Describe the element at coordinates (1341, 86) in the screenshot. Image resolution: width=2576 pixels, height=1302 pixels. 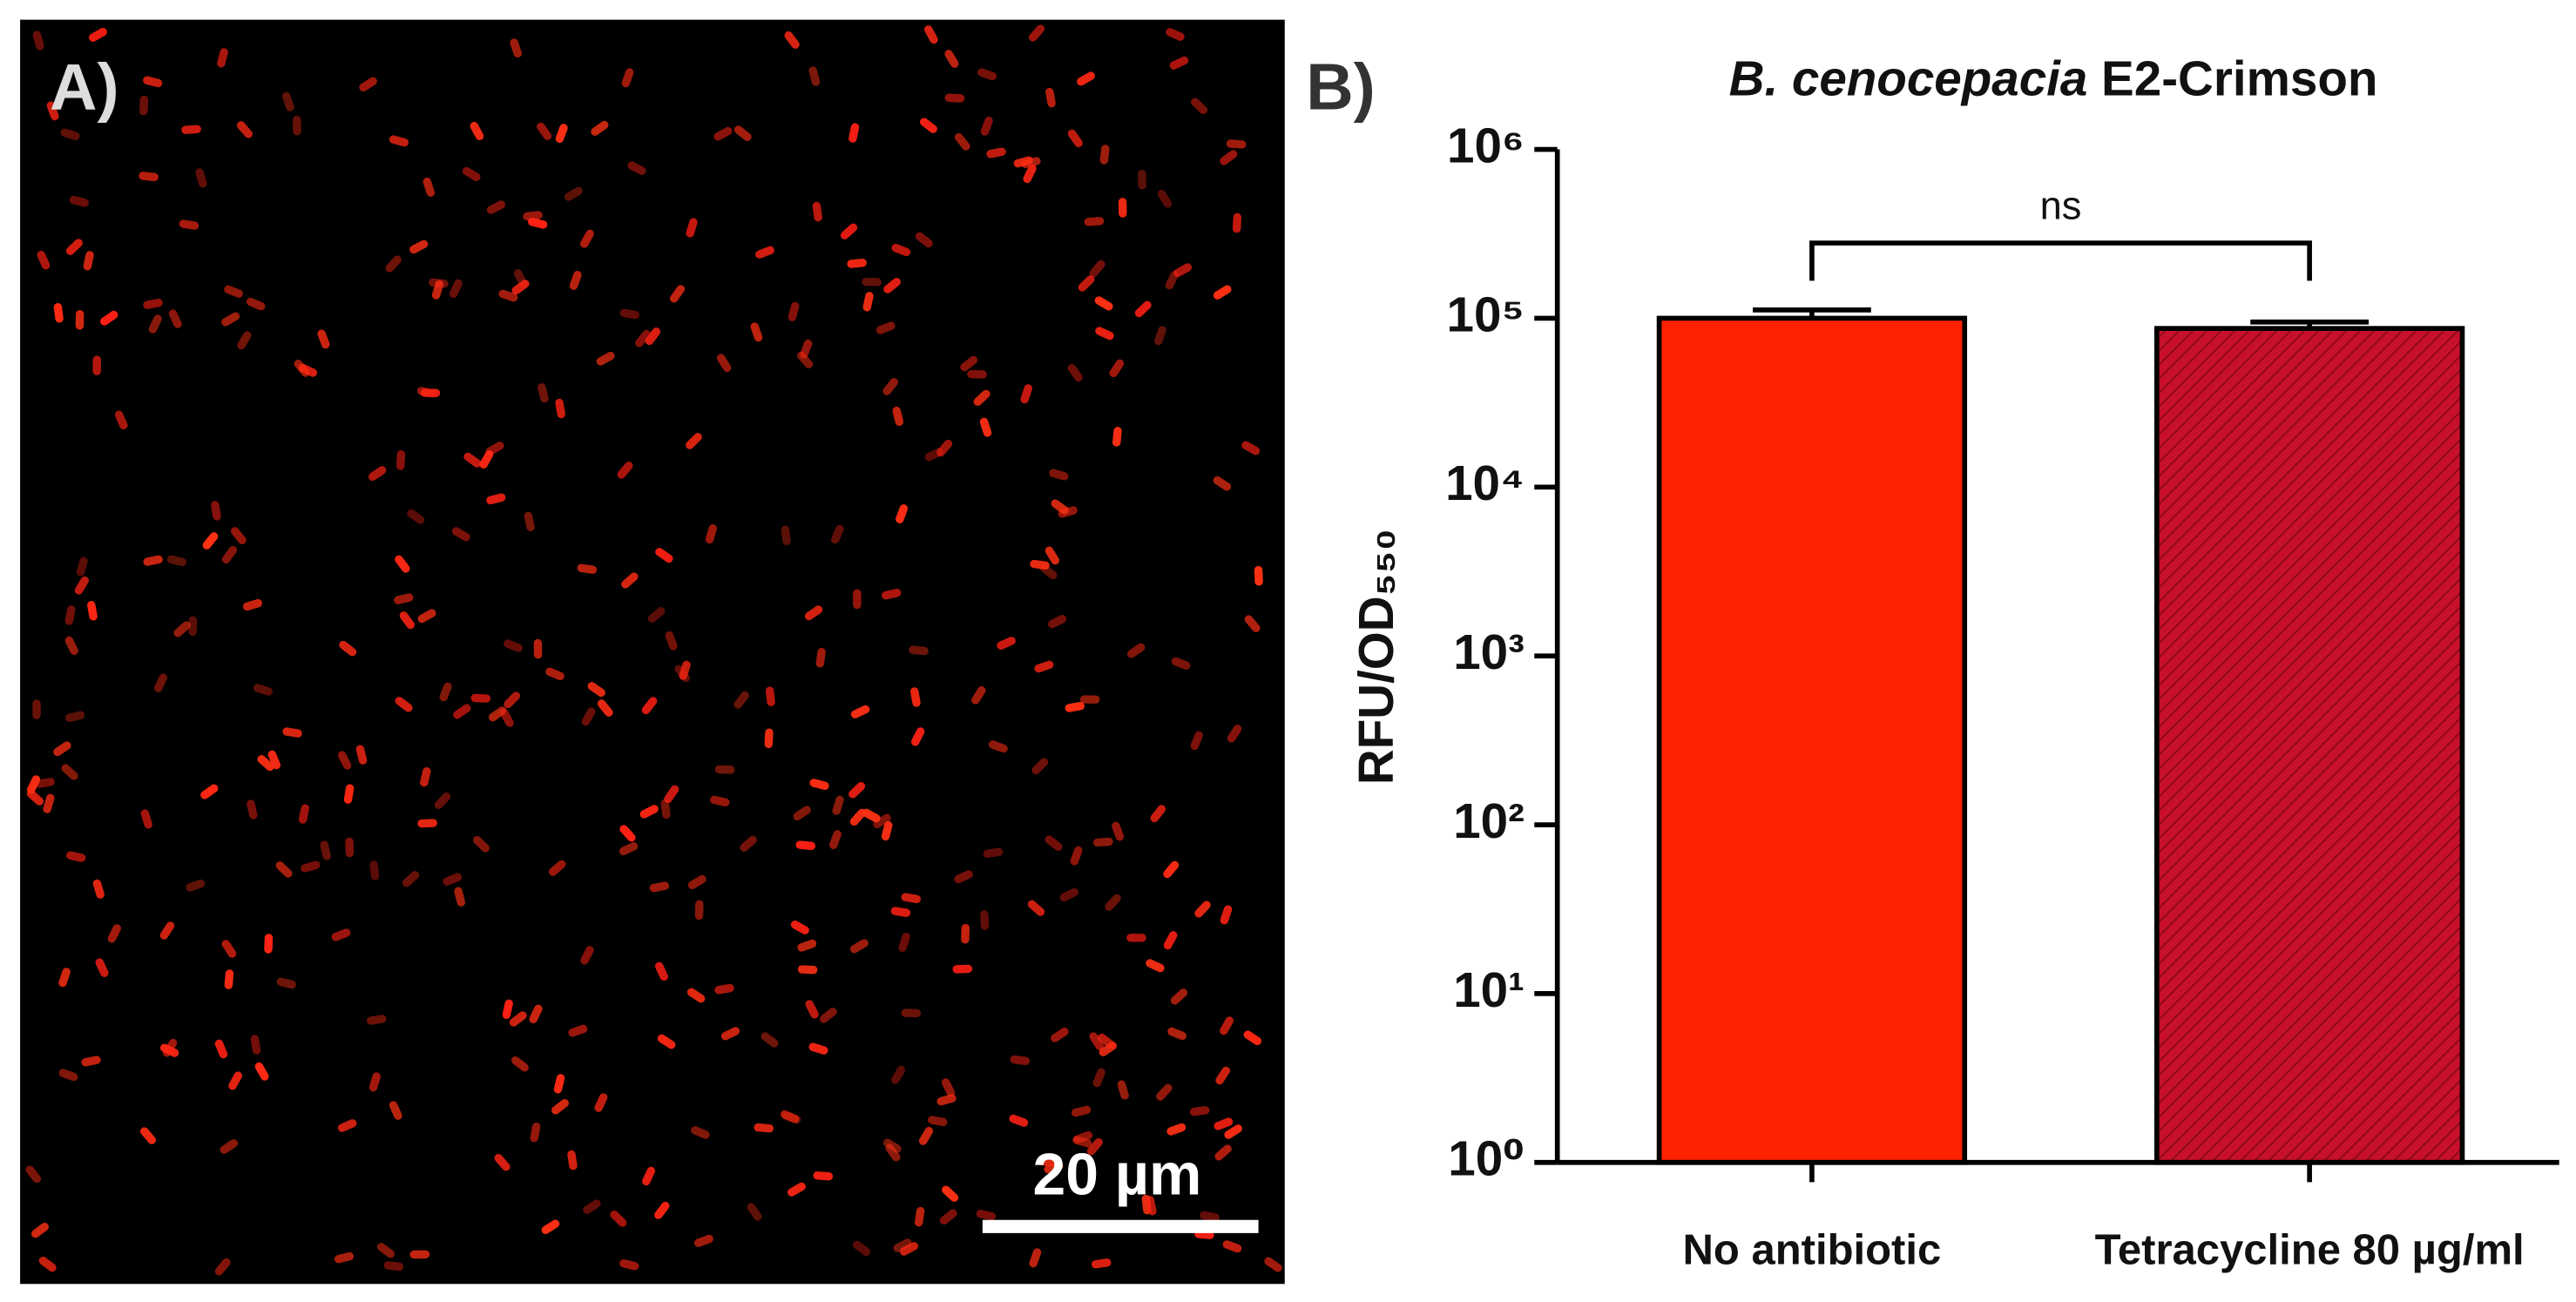
I see `panel-label: B)` at that location.